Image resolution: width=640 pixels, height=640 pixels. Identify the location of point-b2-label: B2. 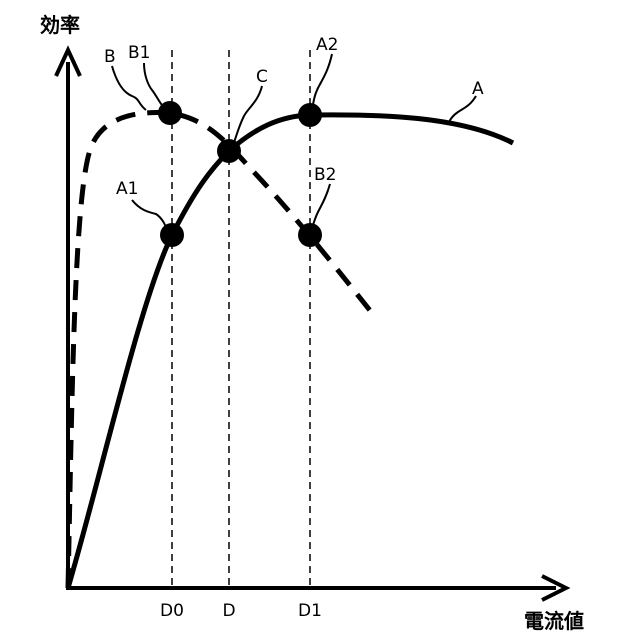
(325, 175).